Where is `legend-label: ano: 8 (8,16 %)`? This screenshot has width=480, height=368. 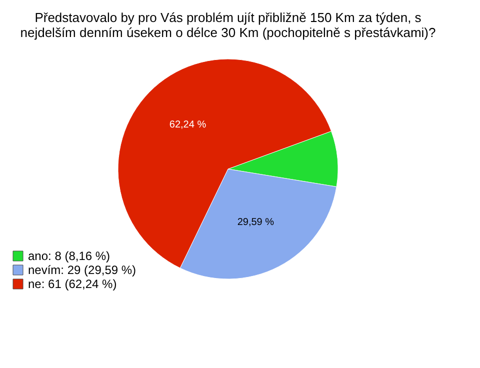
legend-label: ano: 8 (8,16 %) is located at coordinates (69, 256).